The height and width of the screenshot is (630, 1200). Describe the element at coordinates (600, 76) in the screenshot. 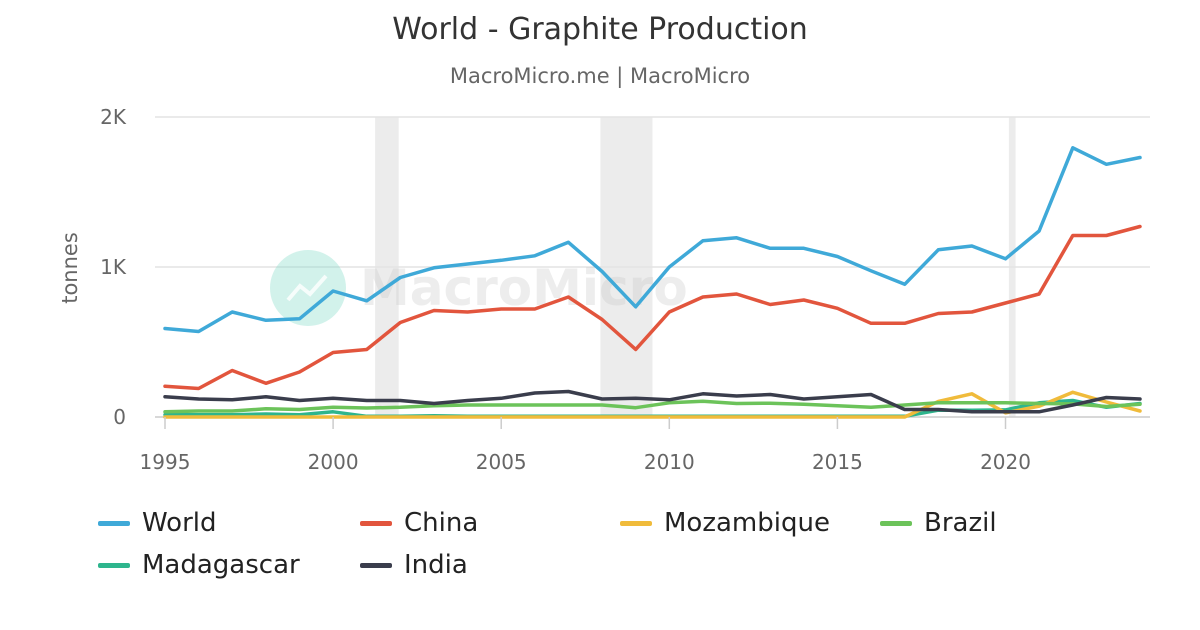

I see `chart-subtitle: MacroMicro.me | MacroMicro` at that location.